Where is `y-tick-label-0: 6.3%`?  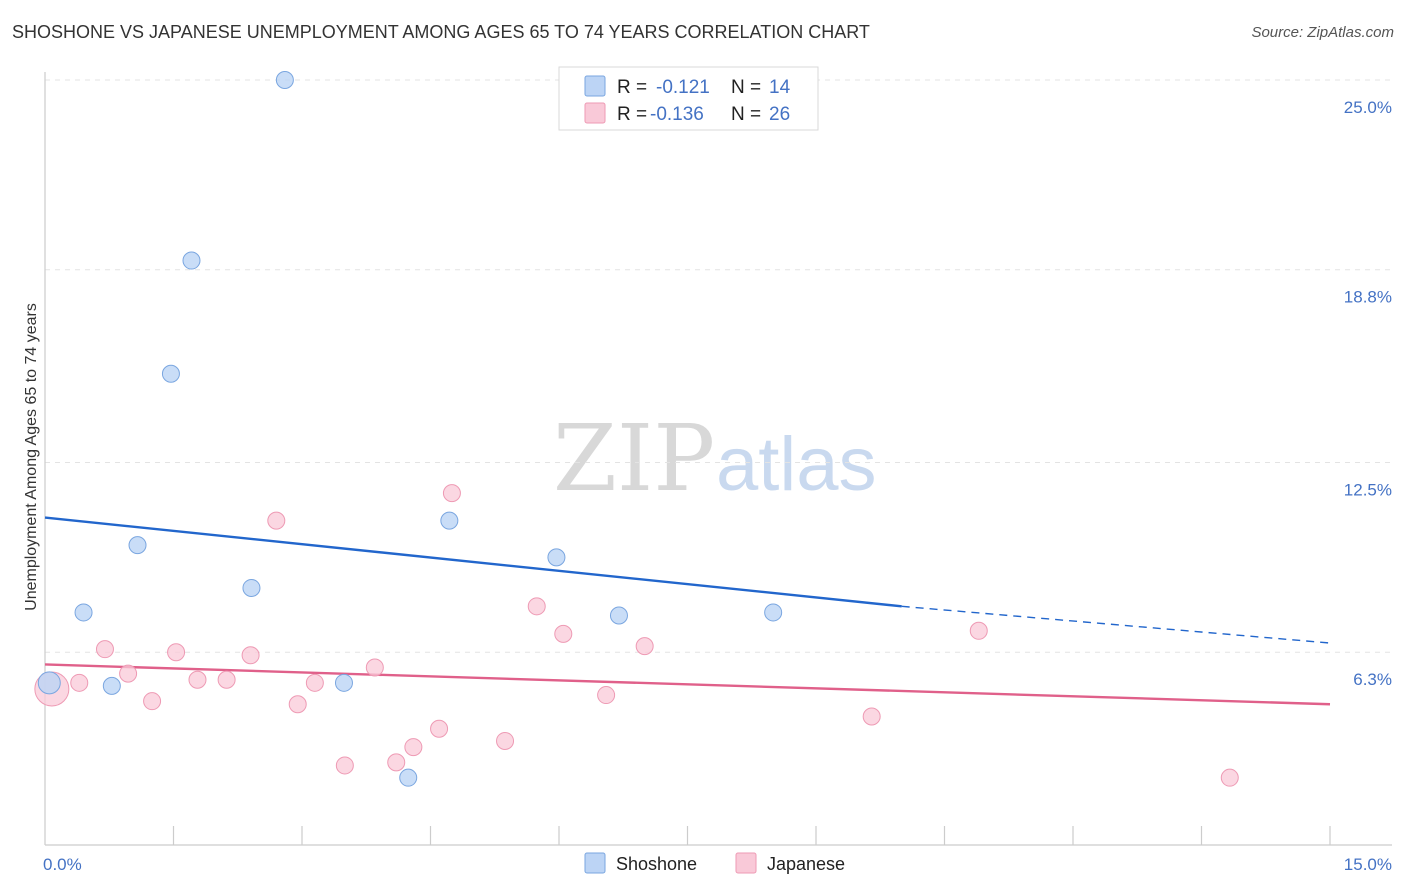
y-tick-label-0: 6.3% is located at coordinates (1372, 679).